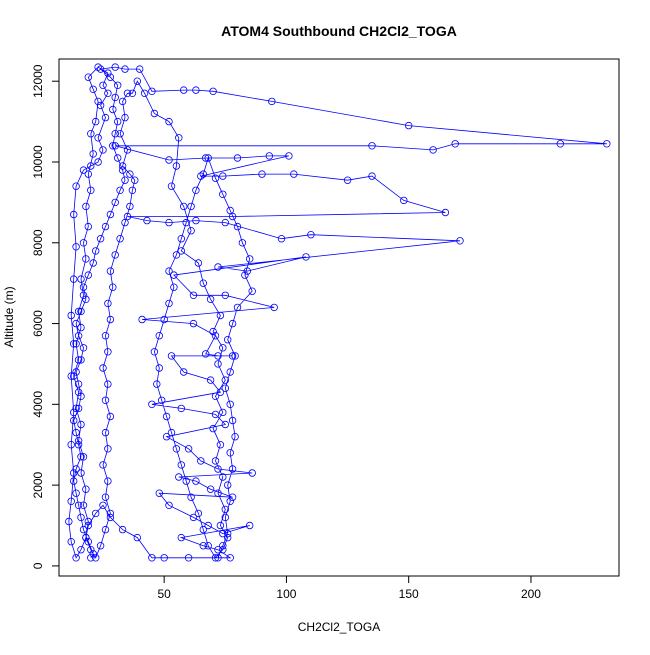  What do you see at coordinates (9, 316) in the screenshot?
I see `y-axis-label: Altitude (m)` at bounding box center [9, 316].